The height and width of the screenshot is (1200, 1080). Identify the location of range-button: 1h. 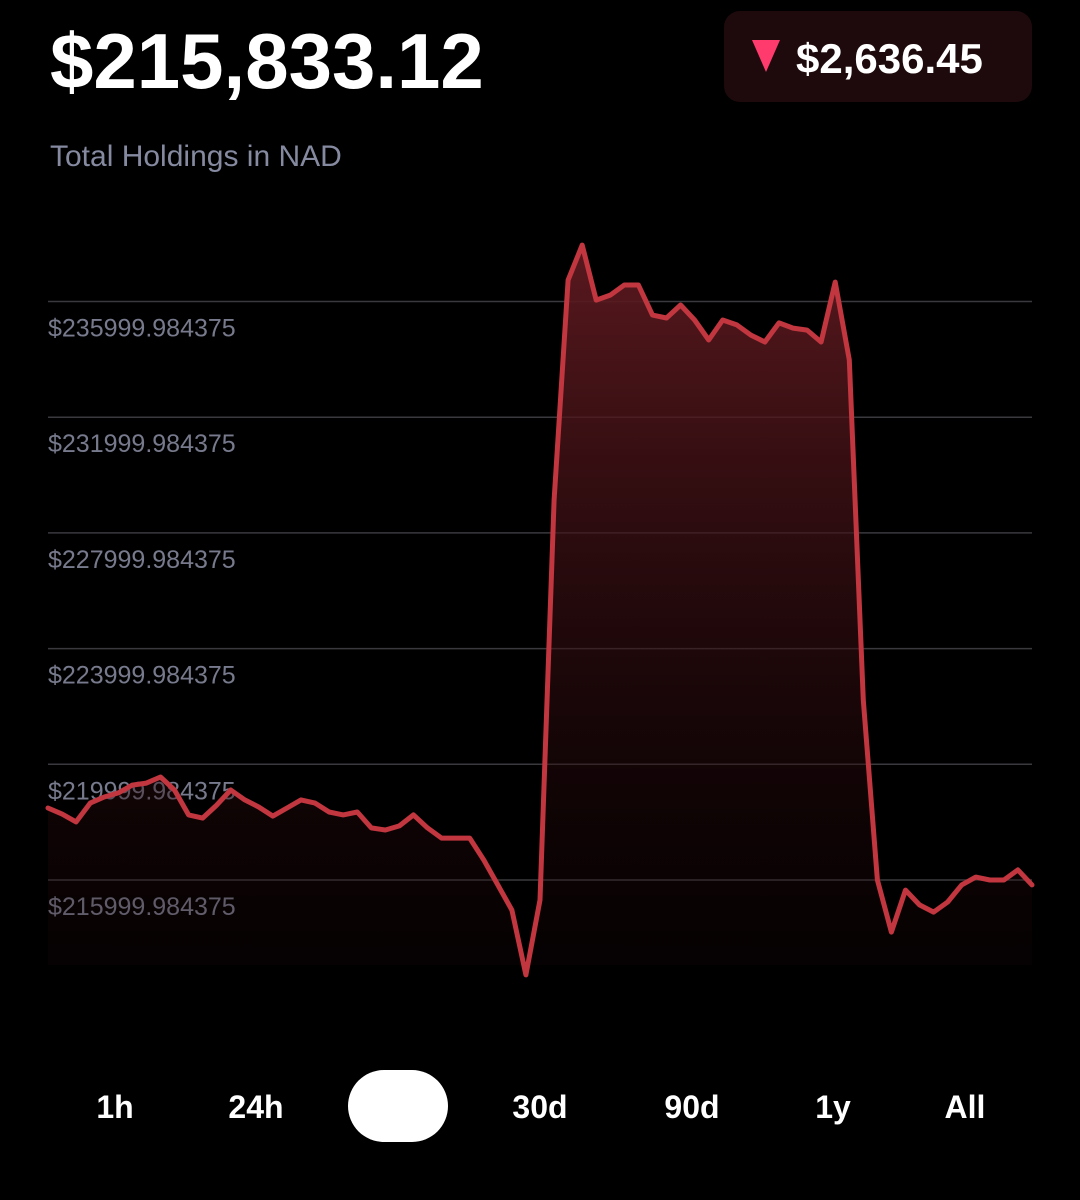
(114, 1107).